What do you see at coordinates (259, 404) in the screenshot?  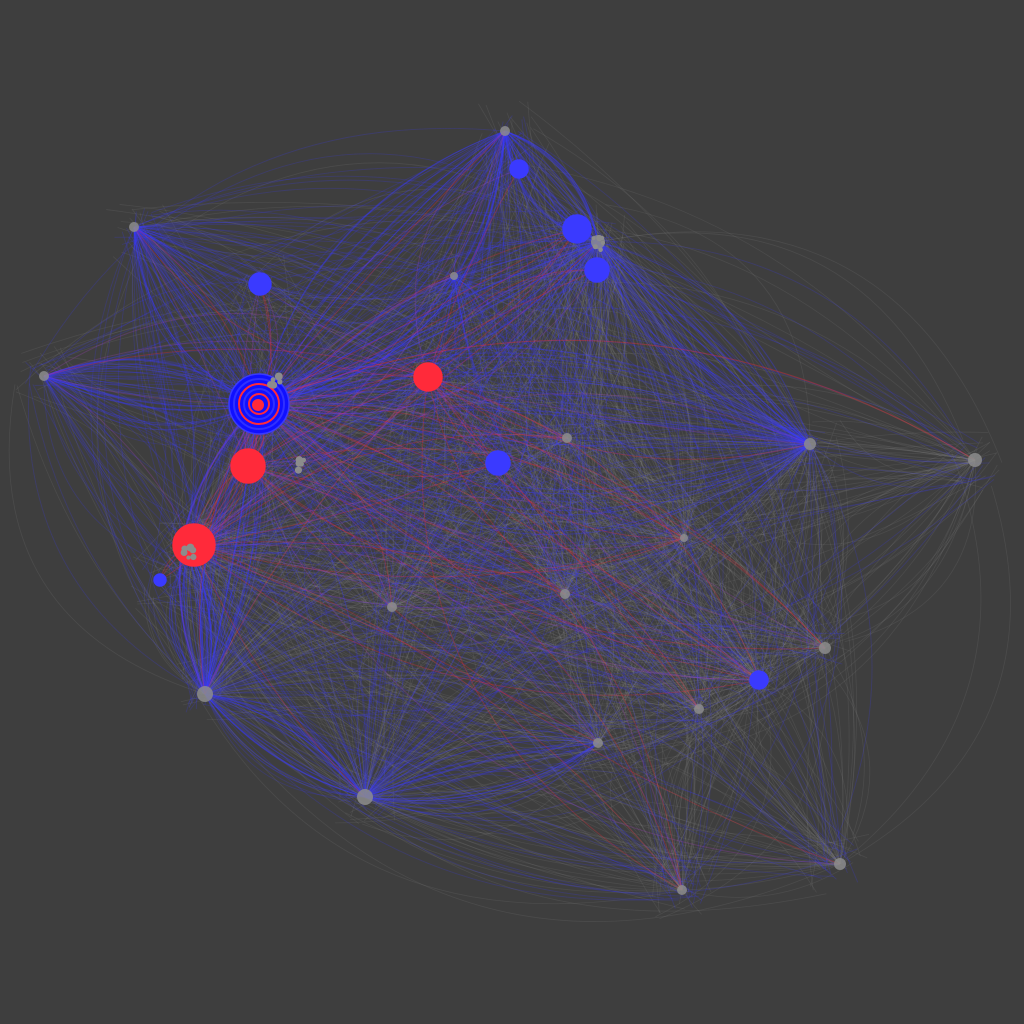 I see `main-hub-ring` at bounding box center [259, 404].